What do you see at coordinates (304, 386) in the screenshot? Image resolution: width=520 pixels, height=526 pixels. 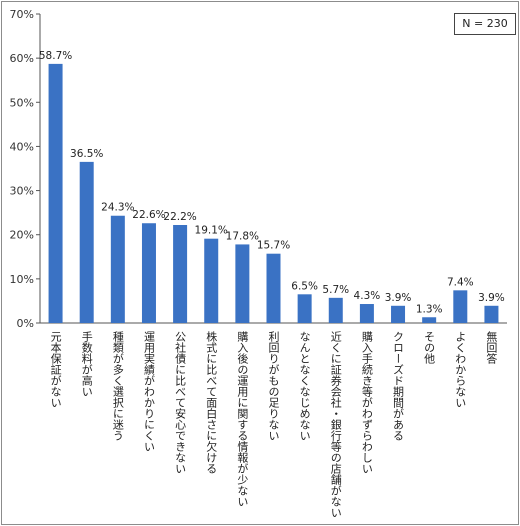 I see `category-label: なんとなくなじめない` at bounding box center [304, 386].